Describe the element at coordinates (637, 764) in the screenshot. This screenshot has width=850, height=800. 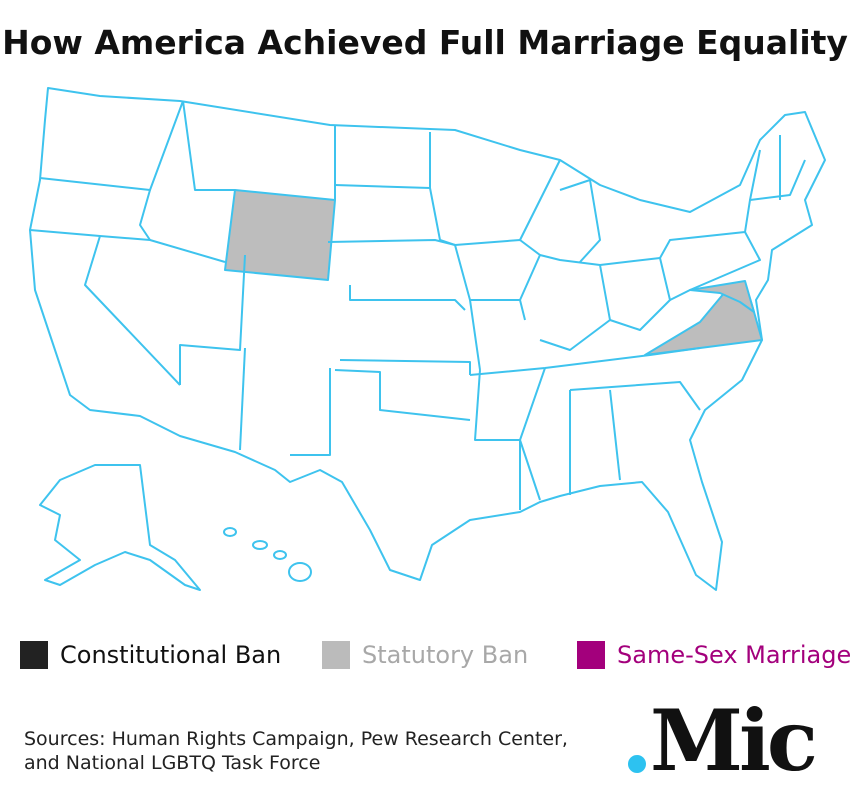
I see `logo-dot` at that location.